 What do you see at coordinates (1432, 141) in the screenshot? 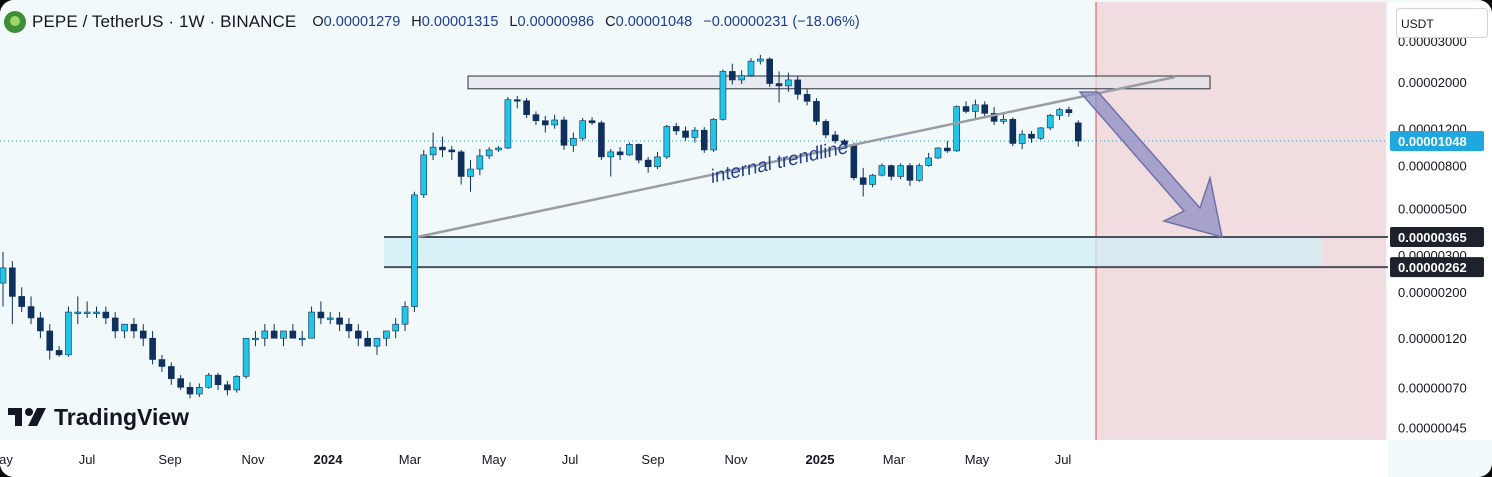
I see `price-tag-label: 0.00001048` at bounding box center [1432, 141].